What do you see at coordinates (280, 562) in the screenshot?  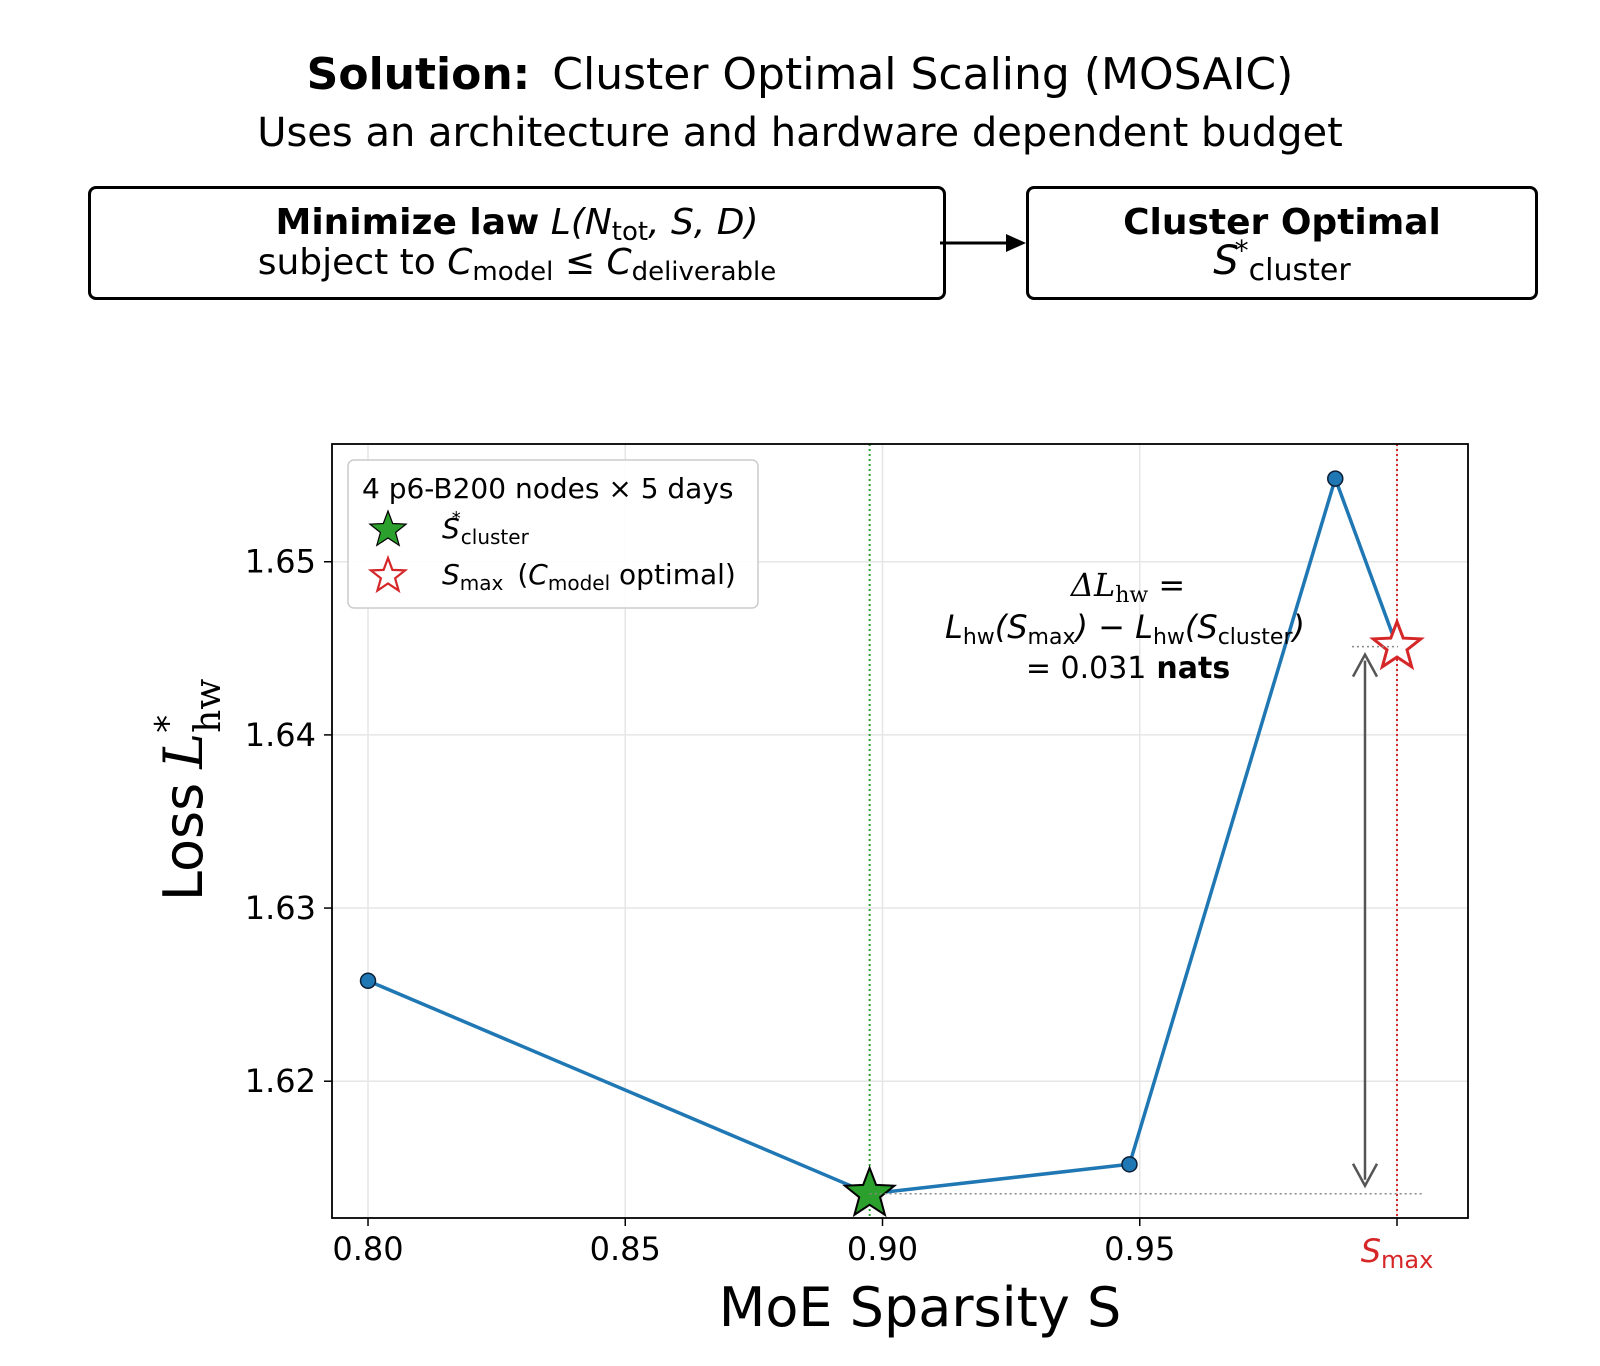 I see `y-tick-label: 1.65` at bounding box center [280, 562].